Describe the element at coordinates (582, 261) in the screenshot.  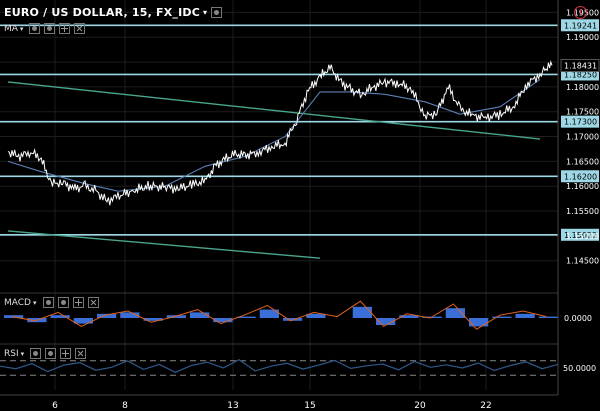
I see `y-tick-label: 1.14500` at that location.